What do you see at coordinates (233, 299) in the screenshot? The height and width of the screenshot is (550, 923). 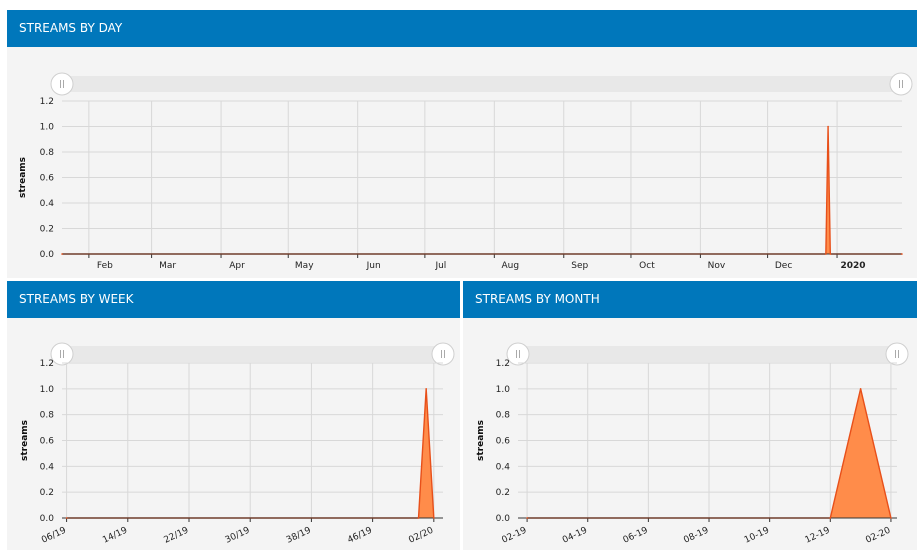 I see `panel-title: STREAMS BY WEEK` at bounding box center [233, 299].